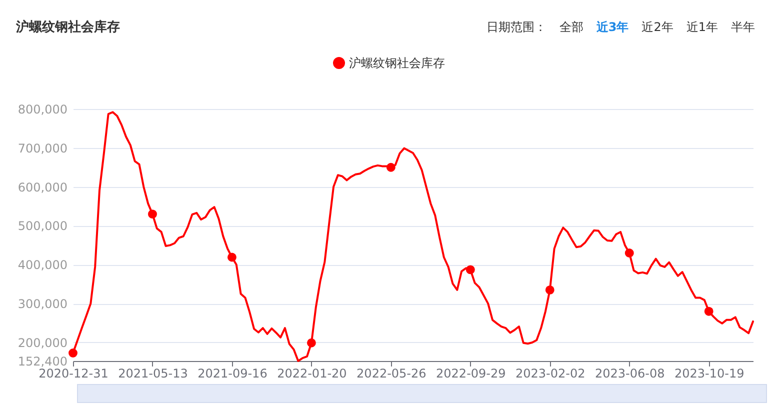 The width and height of the screenshot is (773, 417). I want to click on x-tick-label: 2020-12-31, so click(73, 373).